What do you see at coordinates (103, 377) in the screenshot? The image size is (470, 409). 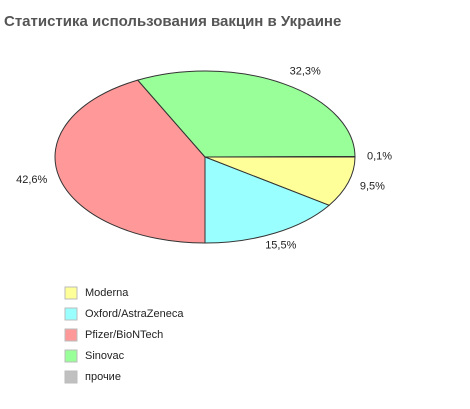 I see `legend-label: прочие` at bounding box center [103, 377].